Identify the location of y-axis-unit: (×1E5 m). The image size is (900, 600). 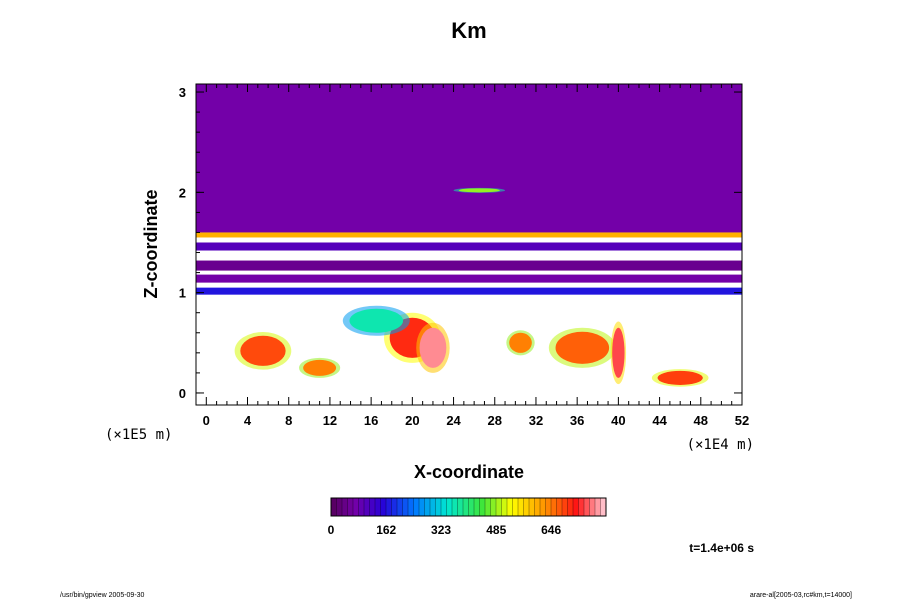
(138, 435).